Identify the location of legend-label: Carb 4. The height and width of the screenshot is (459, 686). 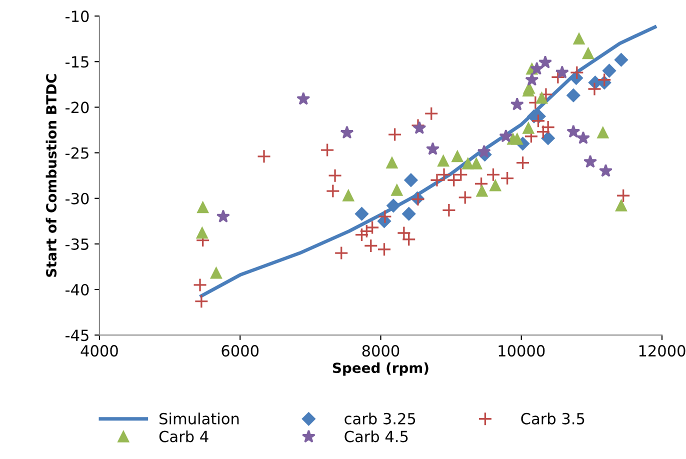
(183, 436).